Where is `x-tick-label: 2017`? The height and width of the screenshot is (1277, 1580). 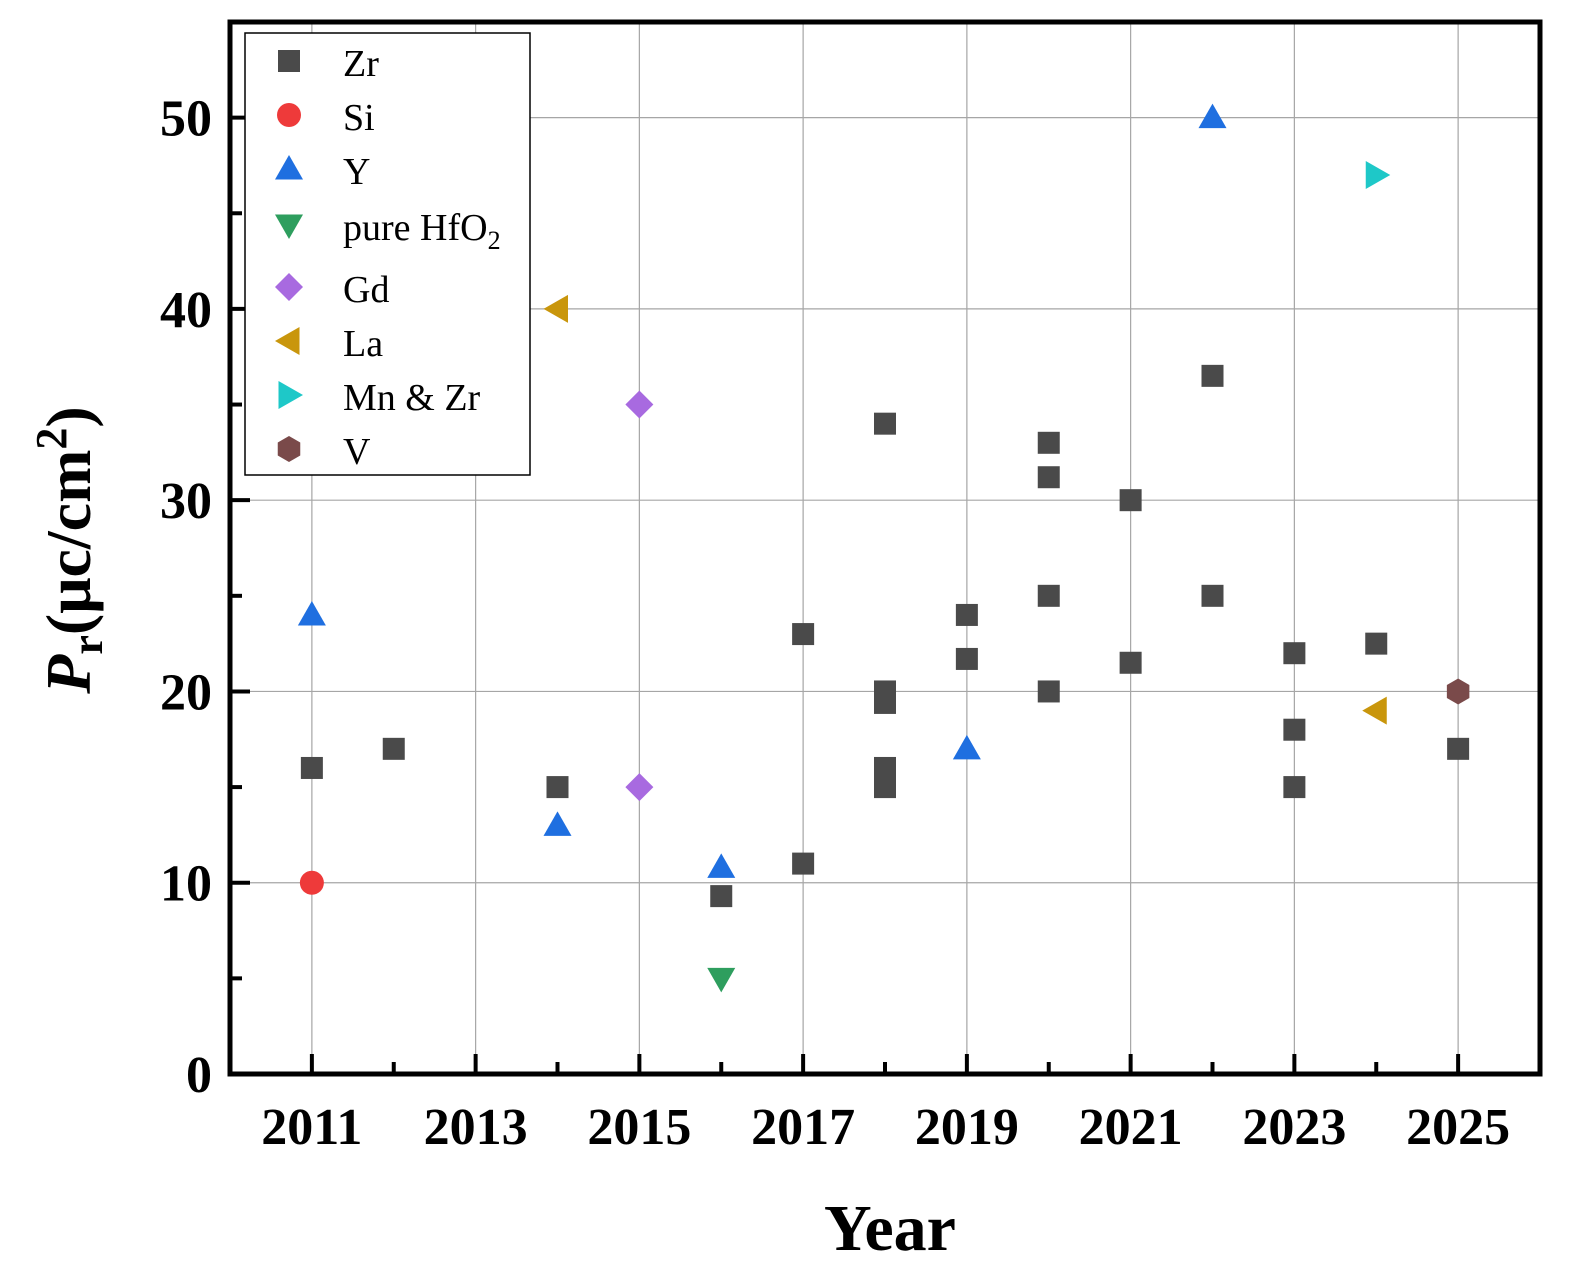
x-tick-label: 2017 is located at coordinates (803, 1127).